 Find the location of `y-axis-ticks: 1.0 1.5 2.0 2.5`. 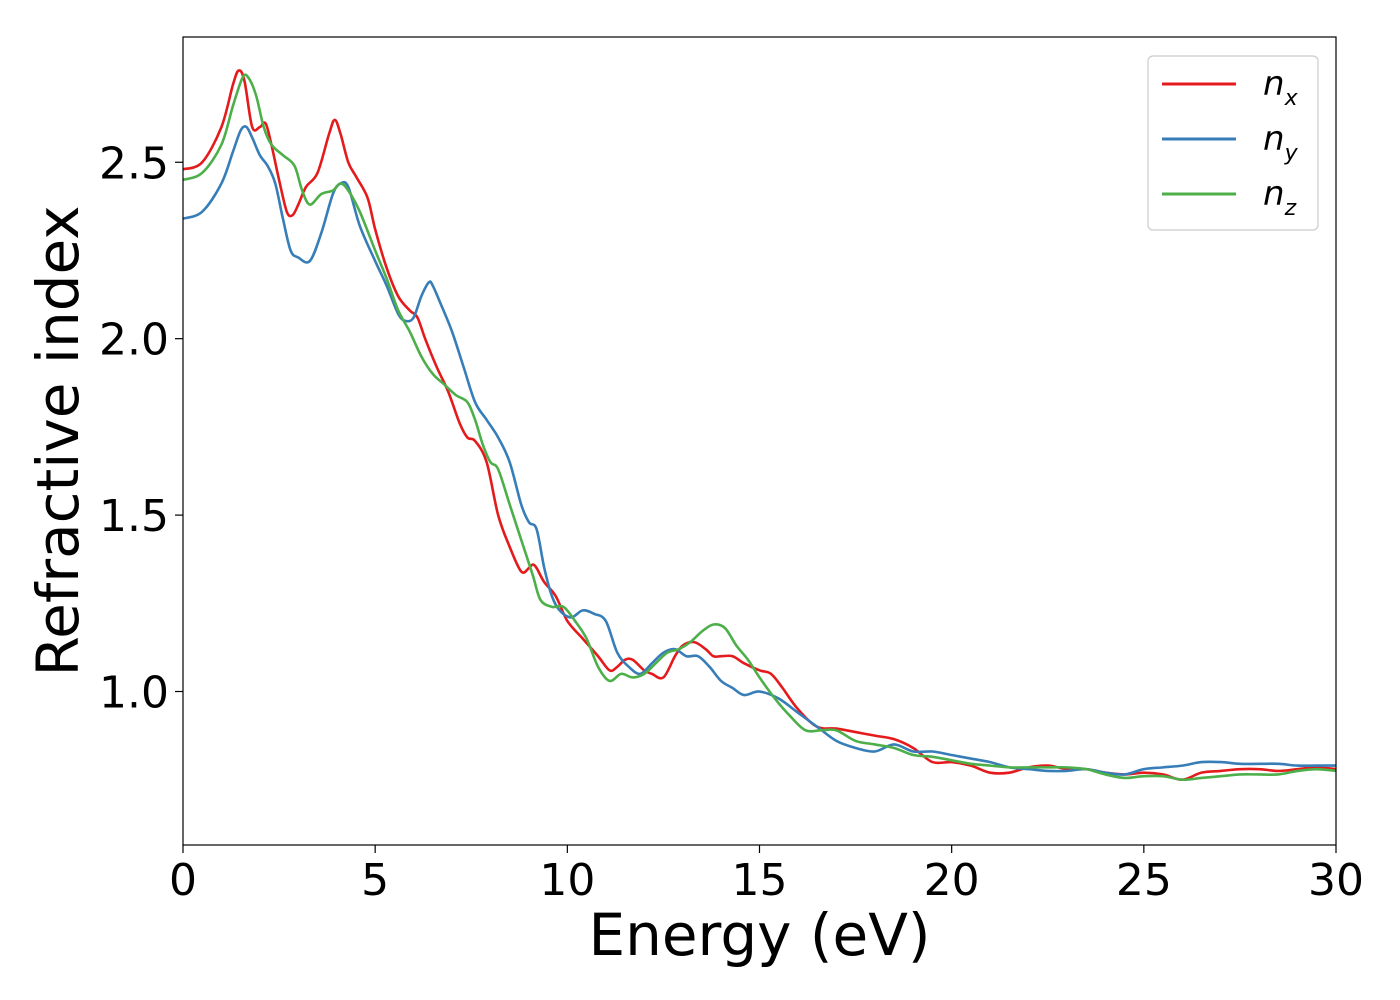

y-axis-ticks: 1.0 1.5 2.0 2.5 is located at coordinates (141, 428).